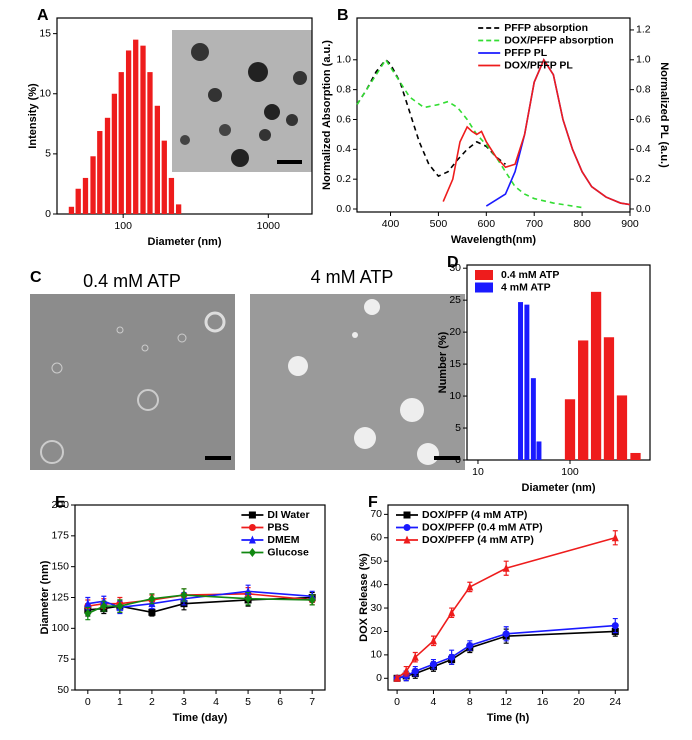 The height and width of the screenshot is (740, 692). I want to click on y-tick-label: 175, so click(60, 536).